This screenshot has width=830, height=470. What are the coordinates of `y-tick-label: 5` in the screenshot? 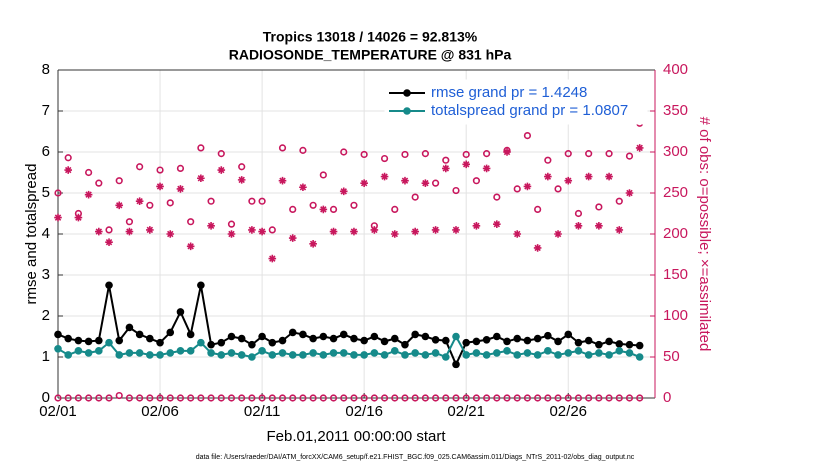 It's located at (46, 192).